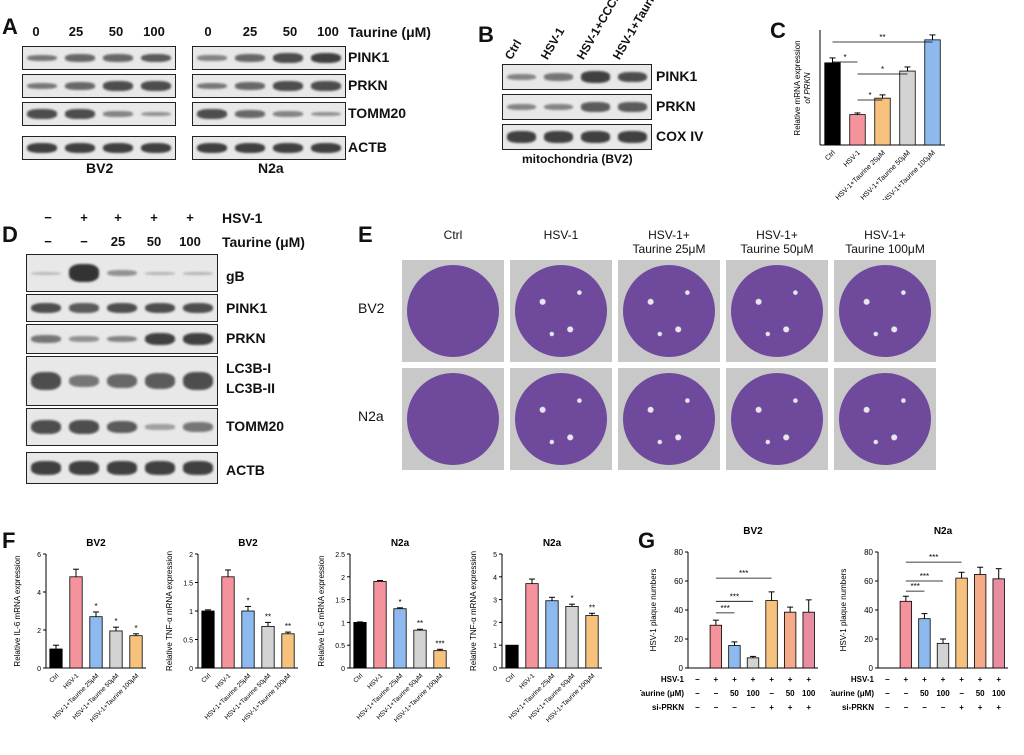 This screenshot has height=755, width=1024. I want to click on dose-label-bv2: 25, so click(76, 31).